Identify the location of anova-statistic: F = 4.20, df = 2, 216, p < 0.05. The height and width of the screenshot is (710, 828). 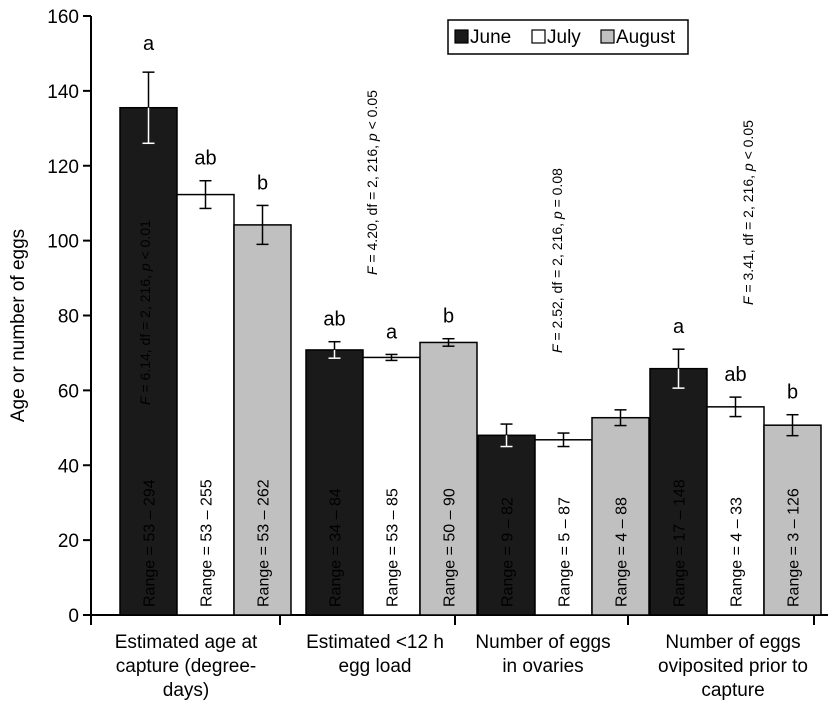
(372, 182).